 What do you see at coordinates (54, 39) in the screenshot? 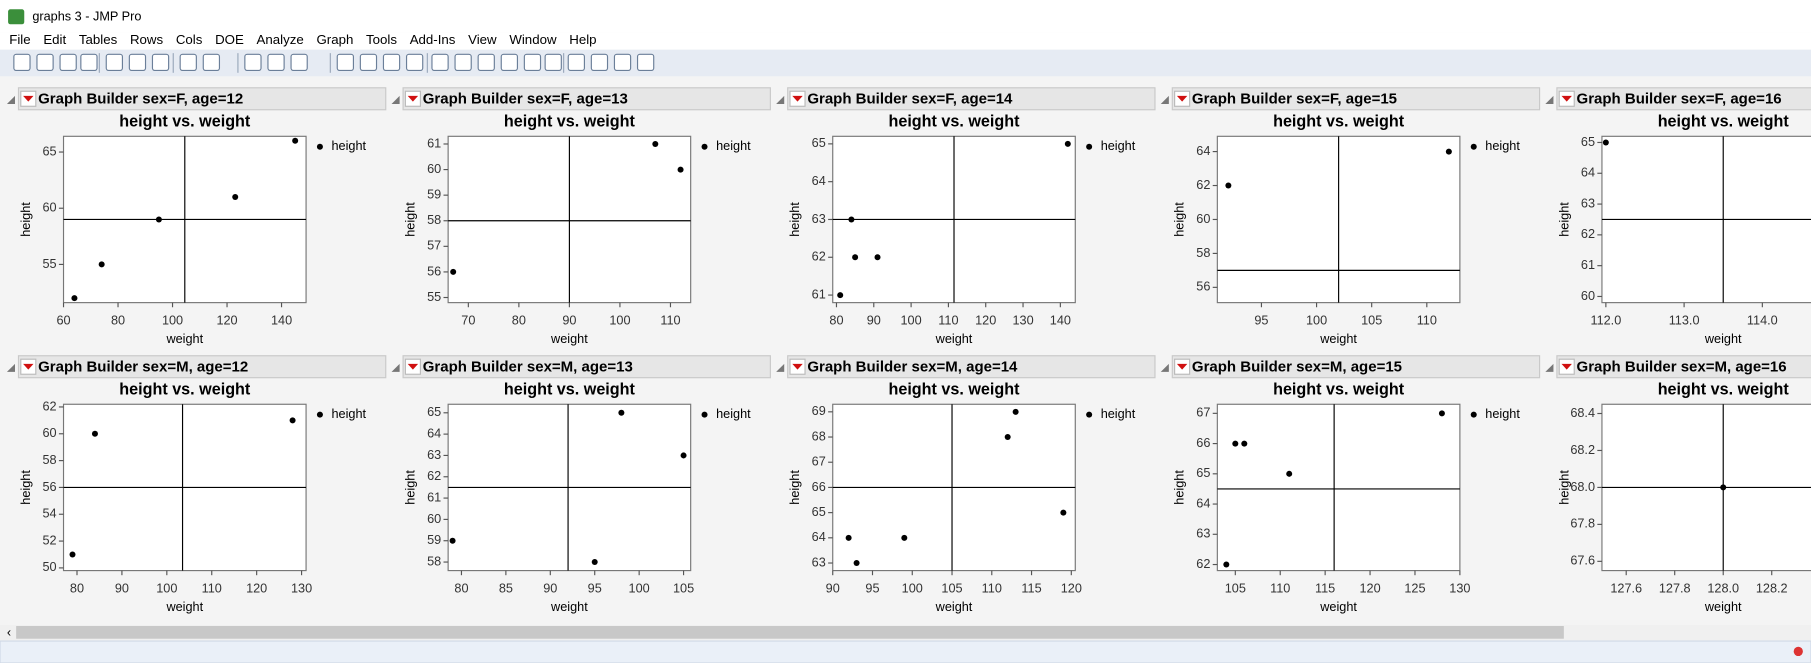
I see `menu-item: Edit` at bounding box center [54, 39].